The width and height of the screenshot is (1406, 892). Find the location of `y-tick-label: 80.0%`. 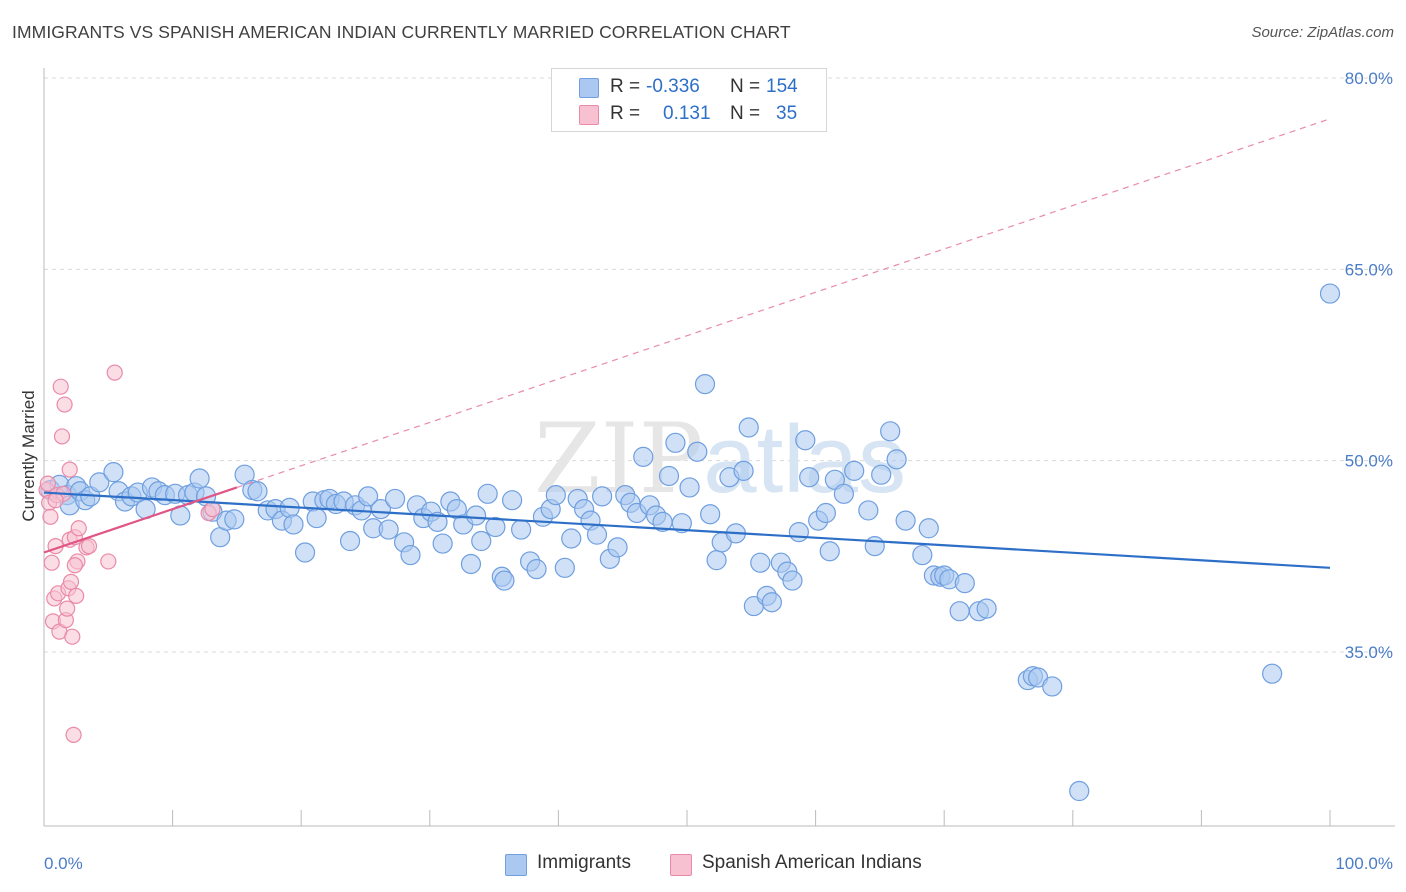

y-tick-label: 80.0% is located at coordinates (1369, 78).